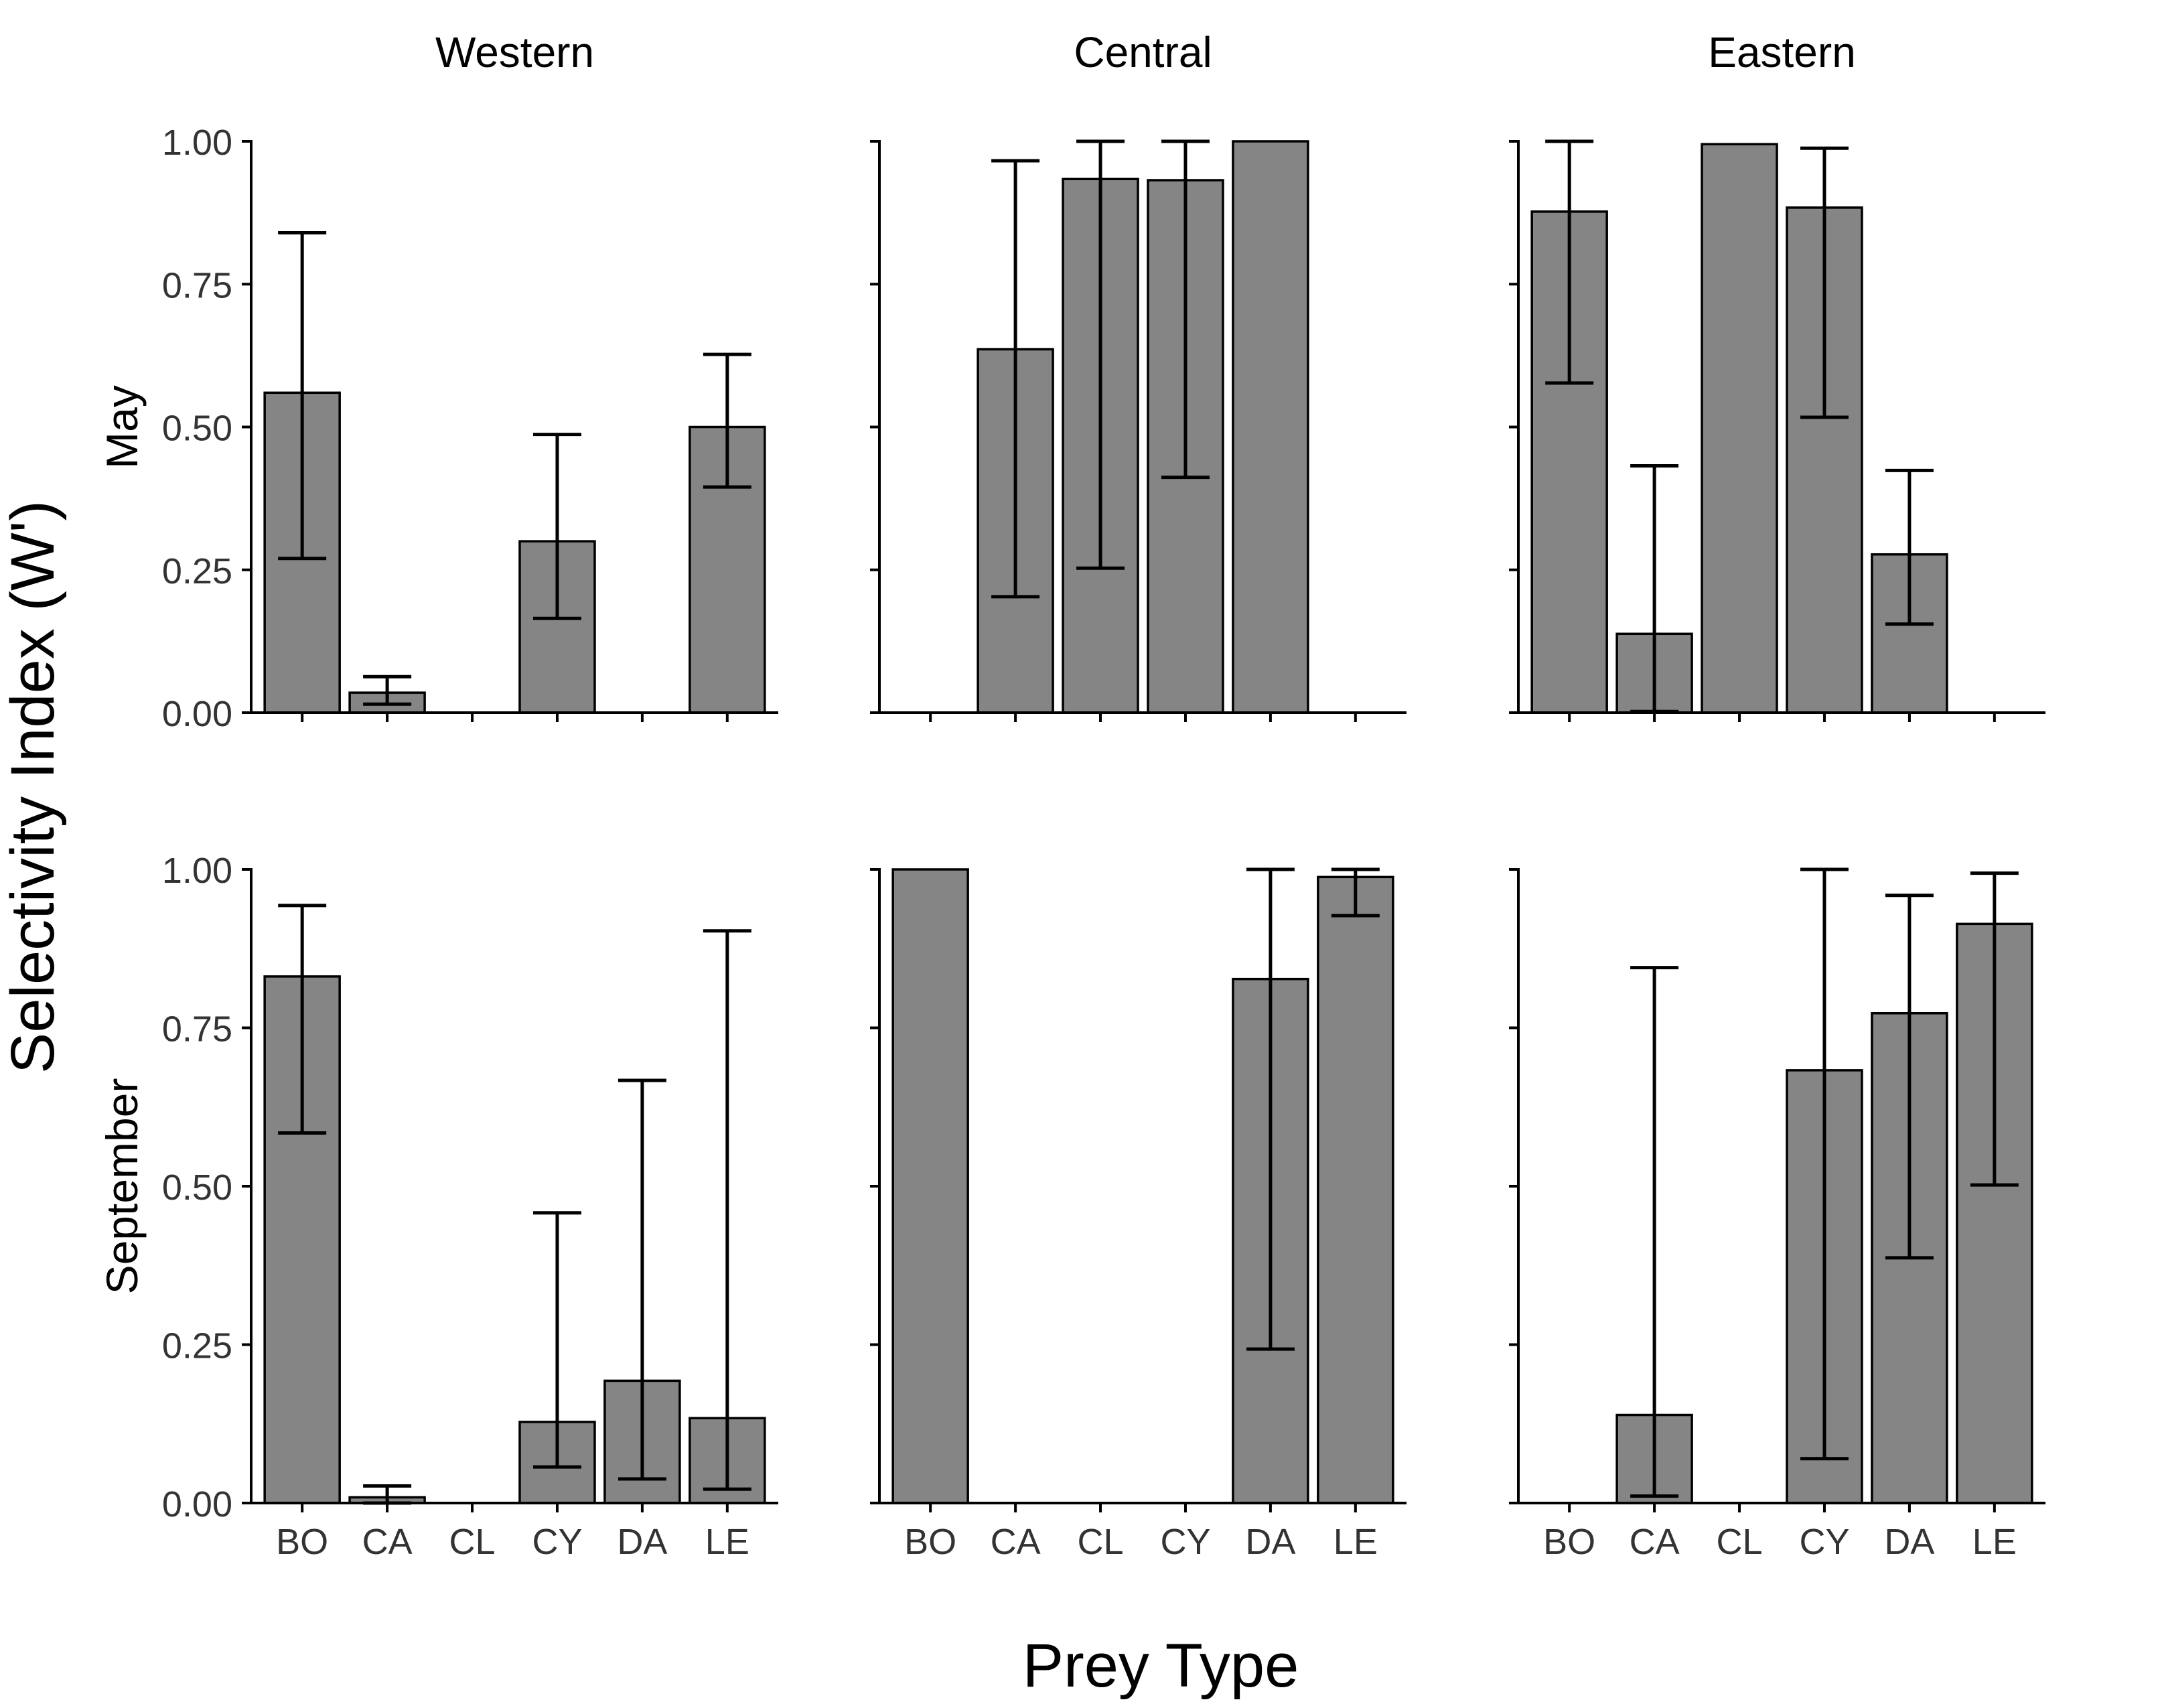  I want to click on column-strip-label: Central, so click(1143, 52).